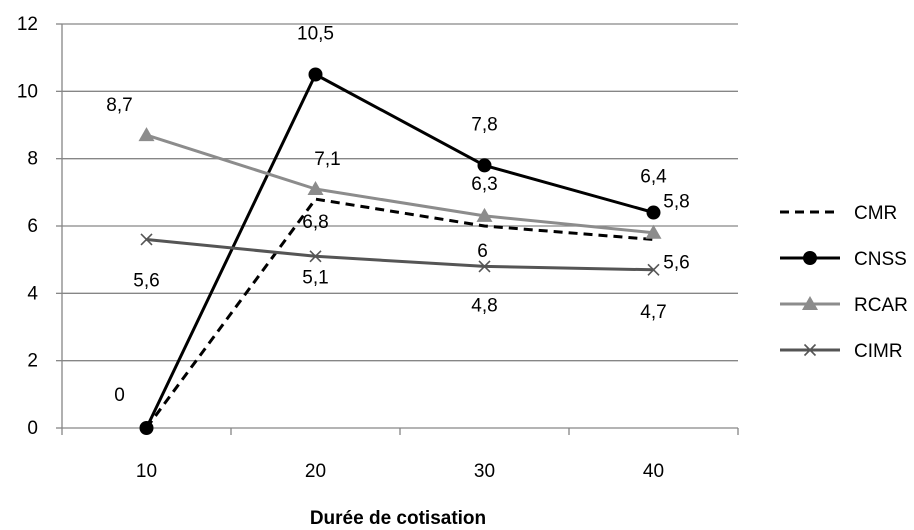 The height and width of the screenshot is (530, 914). I want to click on x-tick-labels: 10 20 30 40, so click(400, 471).